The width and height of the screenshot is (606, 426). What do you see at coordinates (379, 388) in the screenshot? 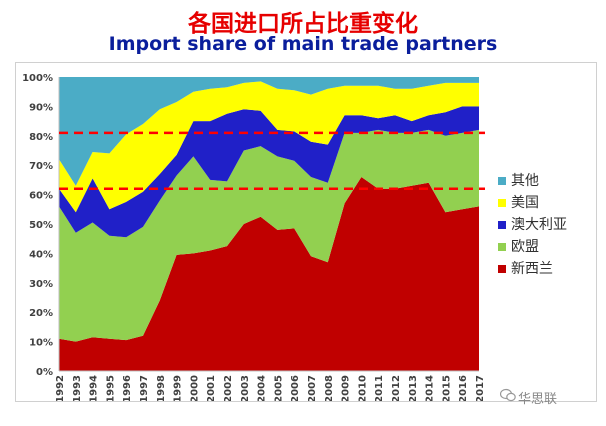
I see `x-tick-label: 2011` at bounding box center [379, 388].